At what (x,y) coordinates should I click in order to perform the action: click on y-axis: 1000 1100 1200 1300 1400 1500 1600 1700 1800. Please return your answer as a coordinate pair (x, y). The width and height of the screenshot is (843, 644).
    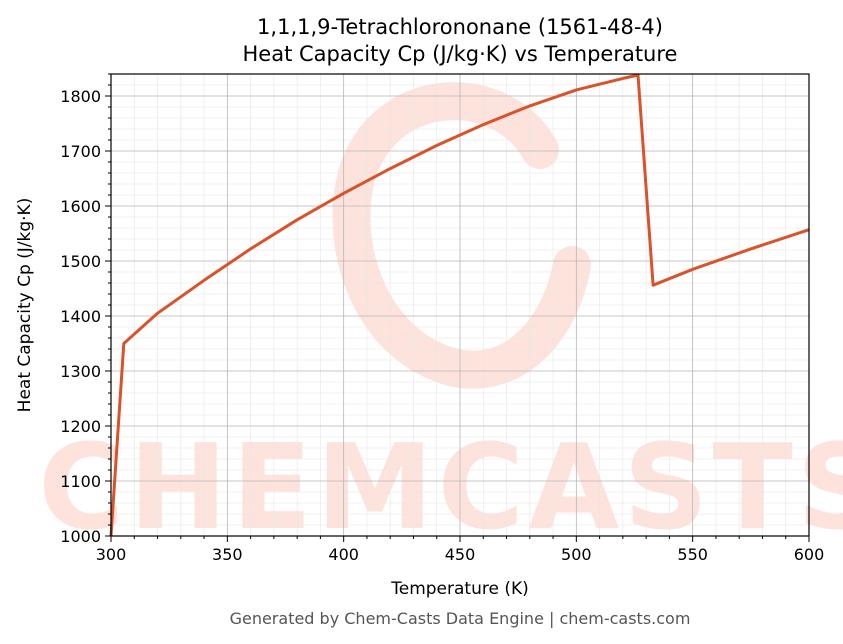
    Looking at the image, I should click on (85, 309).